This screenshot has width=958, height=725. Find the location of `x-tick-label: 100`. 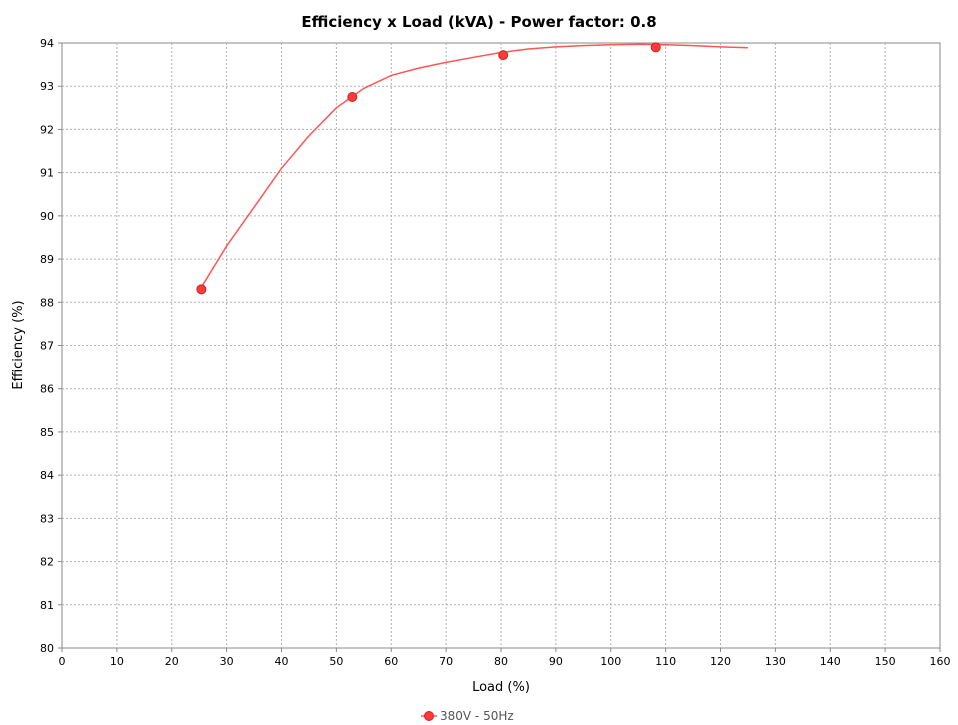

x-tick-label: 100 is located at coordinates (610, 661).